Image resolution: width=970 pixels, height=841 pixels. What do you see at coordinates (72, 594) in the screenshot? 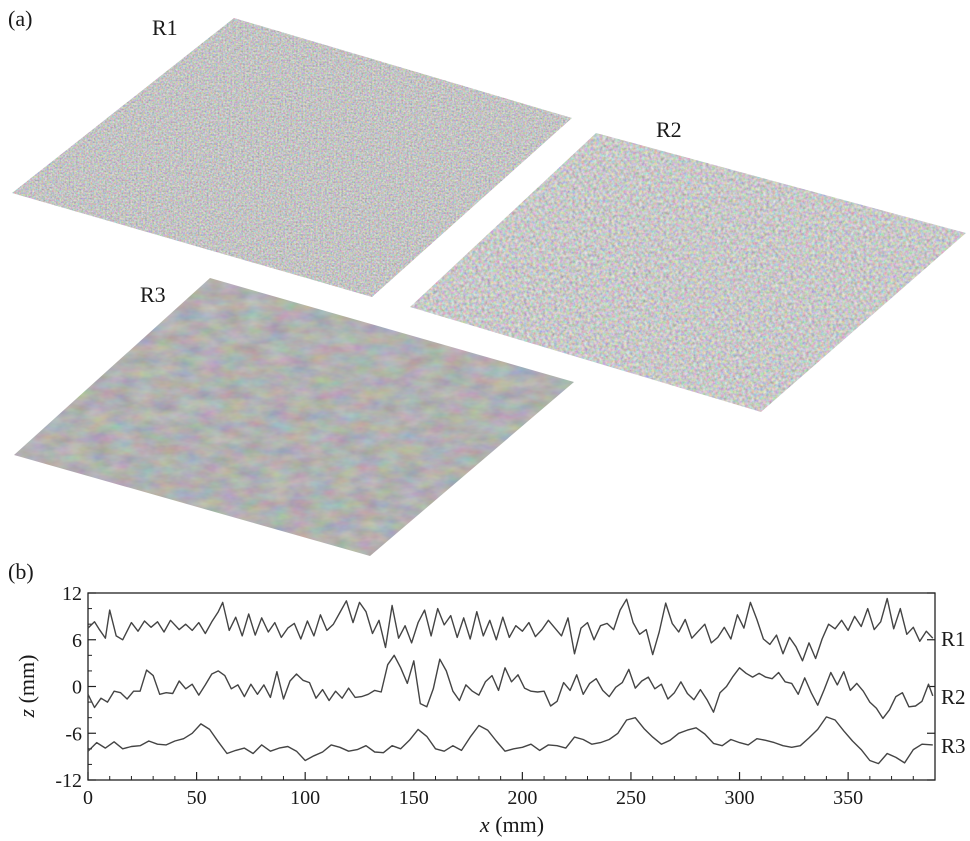
I see `y-tick-label: 12` at bounding box center [72, 594].